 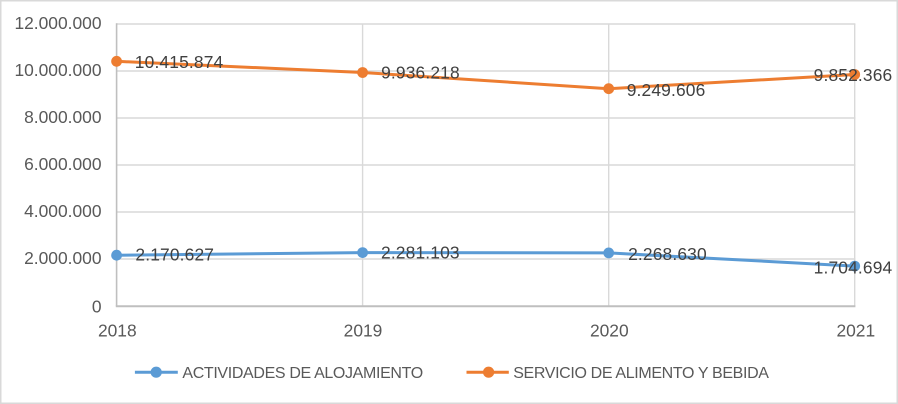 What do you see at coordinates (666, 90) in the screenshot?
I see `svg-text: 9.249.606` at bounding box center [666, 90].